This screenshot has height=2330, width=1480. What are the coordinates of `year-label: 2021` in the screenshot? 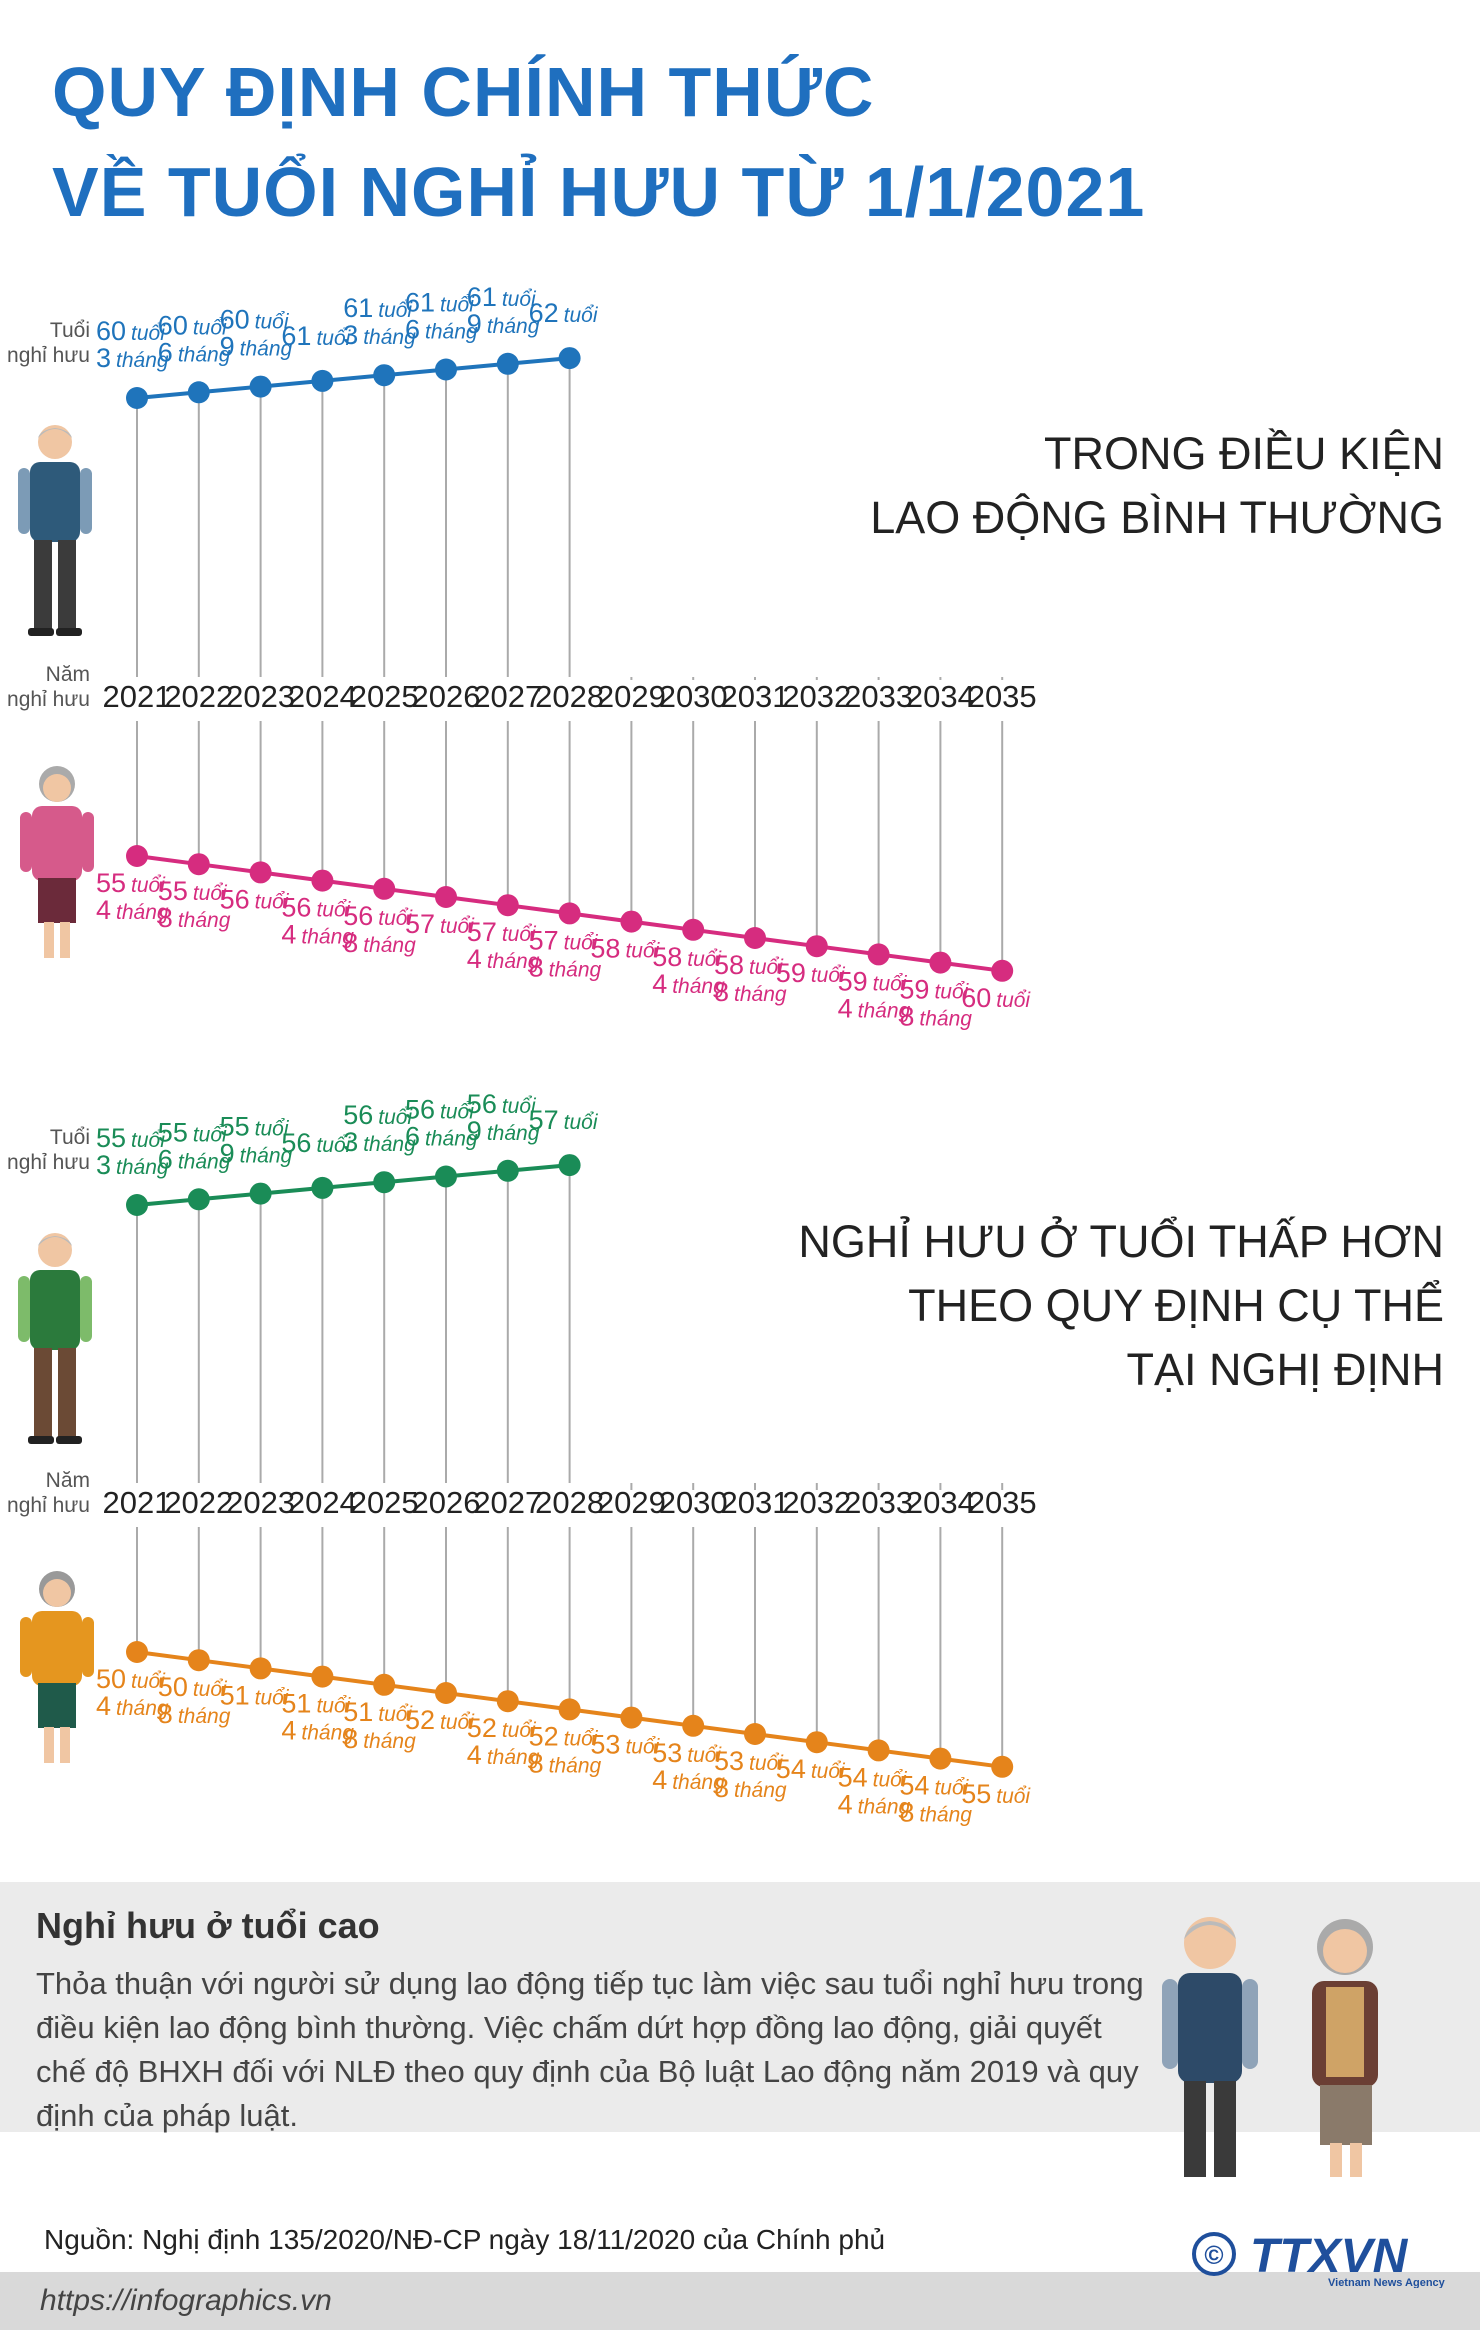 It's located at (137, 696).